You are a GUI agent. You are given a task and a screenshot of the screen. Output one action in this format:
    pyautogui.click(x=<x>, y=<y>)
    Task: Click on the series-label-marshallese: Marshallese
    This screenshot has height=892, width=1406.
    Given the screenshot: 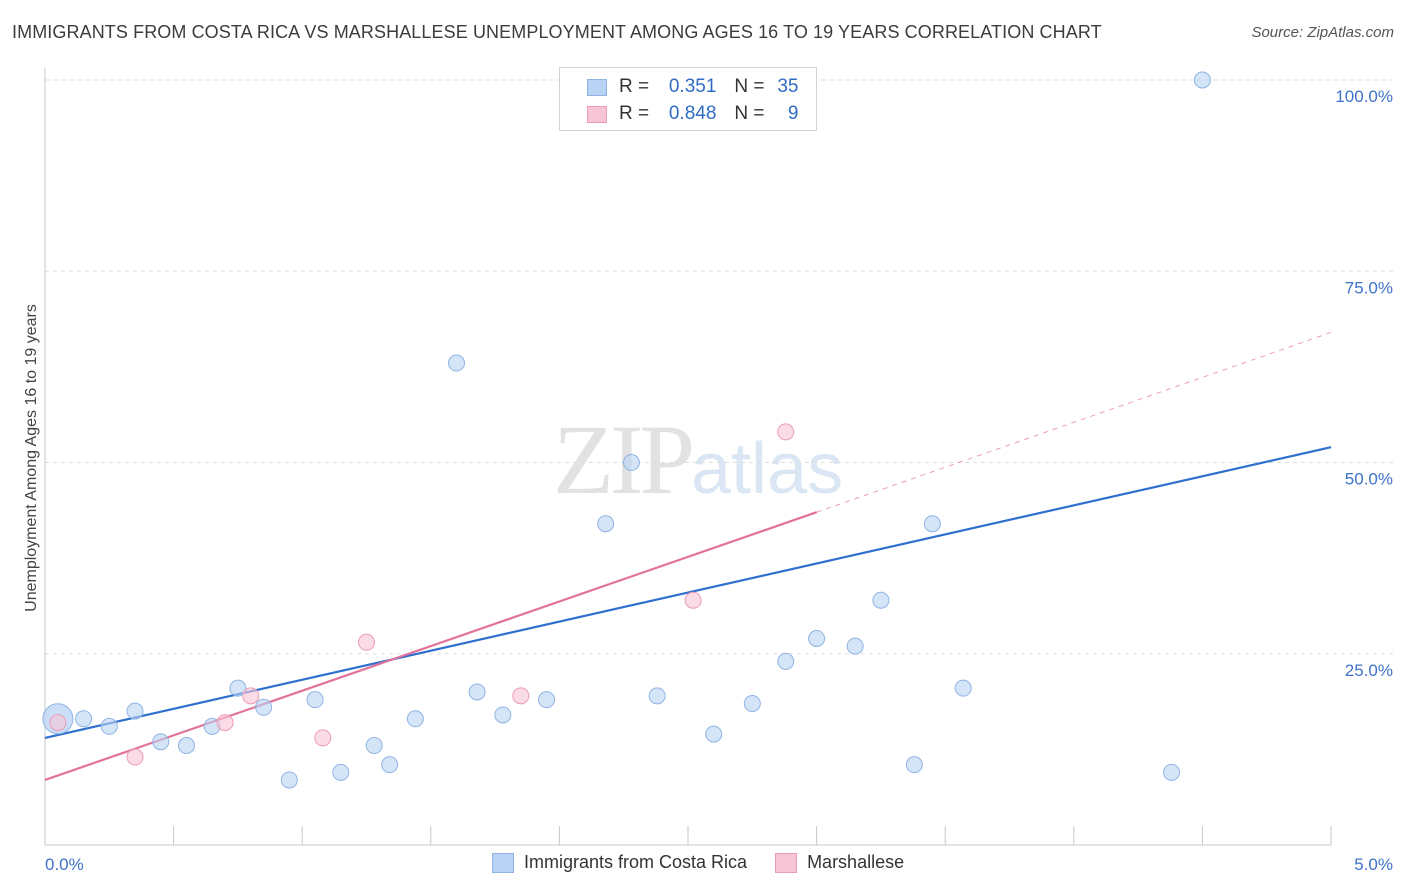 What is the action you would take?
    pyautogui.click(x=856, y=862)
    